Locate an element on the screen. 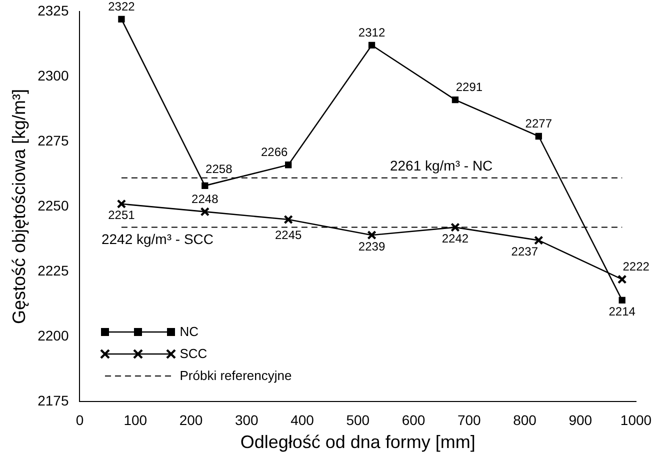  x-tick-label: 800 is located at coordinates (525, 420).